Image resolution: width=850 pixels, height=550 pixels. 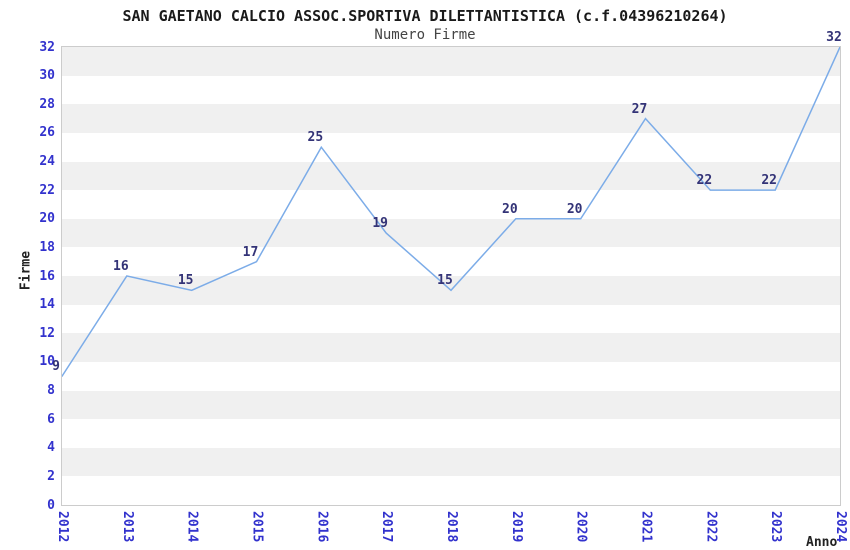 What do you see at coordinates (47, 161) in the screenshot?
I see `y-tick-label: 24` at bounding box center [47, 161].